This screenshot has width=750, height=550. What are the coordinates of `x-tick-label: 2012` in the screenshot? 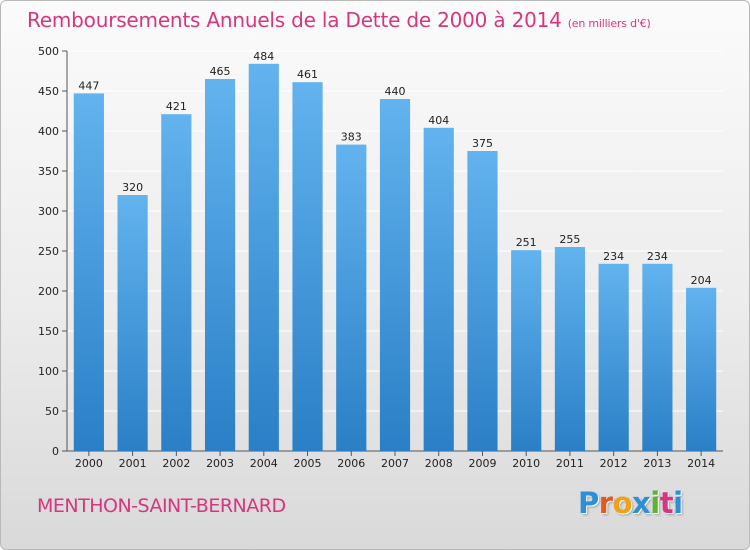 It's located at (614, 463).